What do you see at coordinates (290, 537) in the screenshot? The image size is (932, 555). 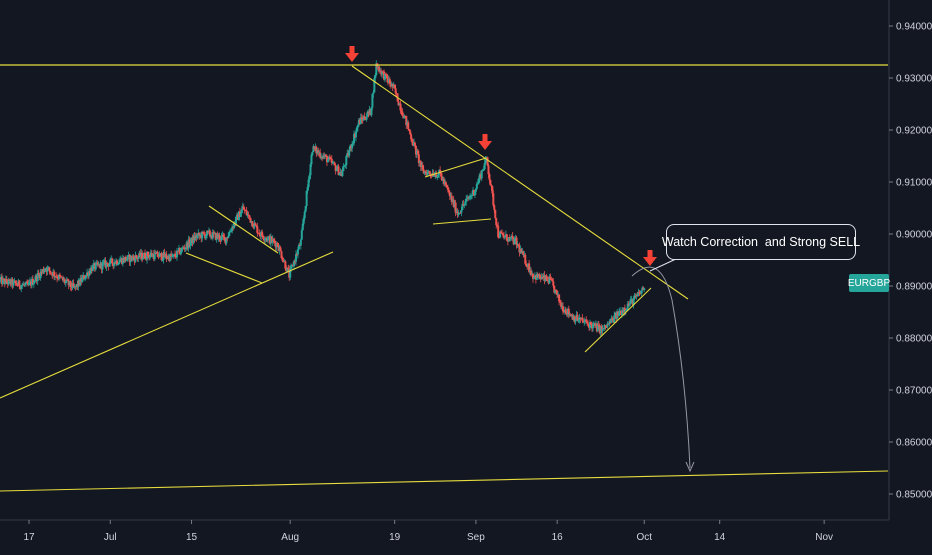 I see `time-tick-label: Aug` at bounding box center [290, 537].